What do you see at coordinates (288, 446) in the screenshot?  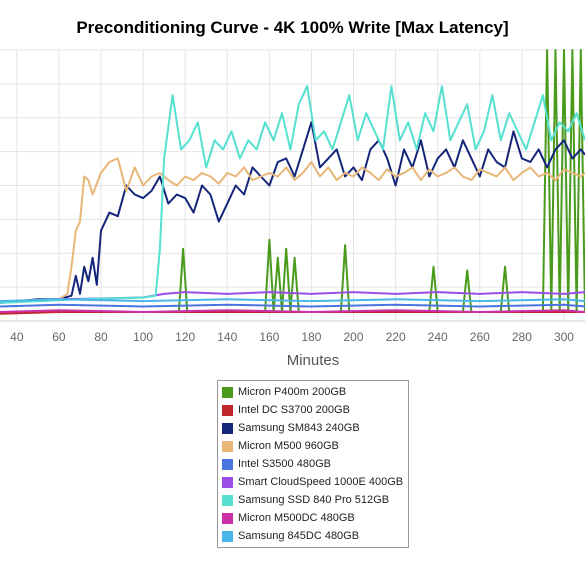 I see `legend-label: Micron M500 960GB` at bounding box center [288, 446].